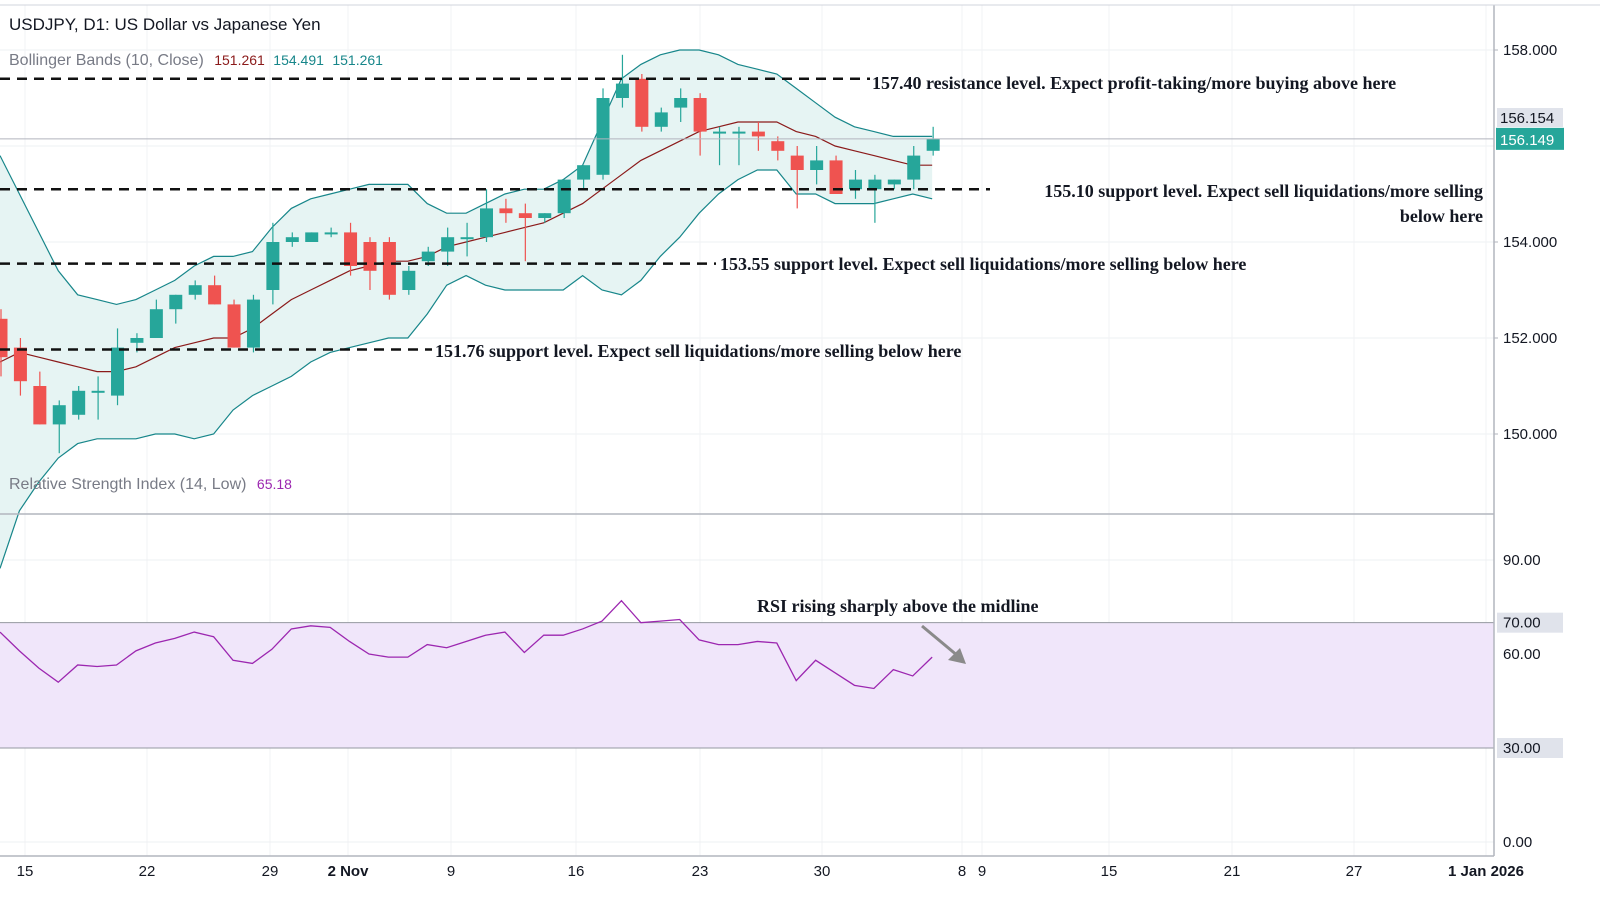  Describe the element at coordinates (357, 60) in the screenshot. I see `bollinger-lower-value: 151.261` at that location.